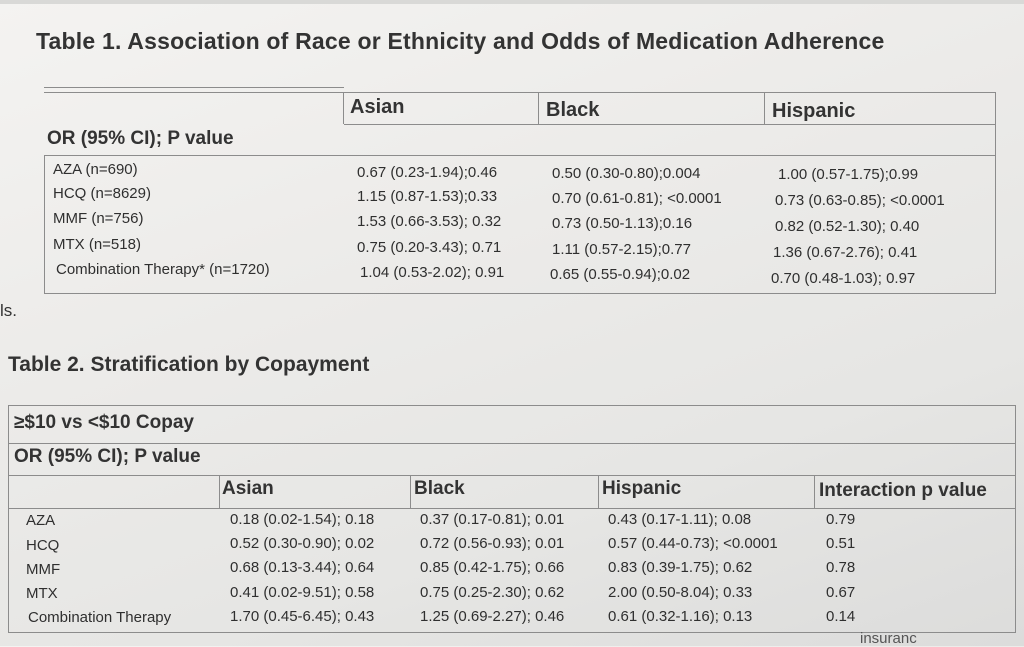  Describe the element at coordinates (573, 110) in the screenshot. I see `table1-header-black: Black` at that location.